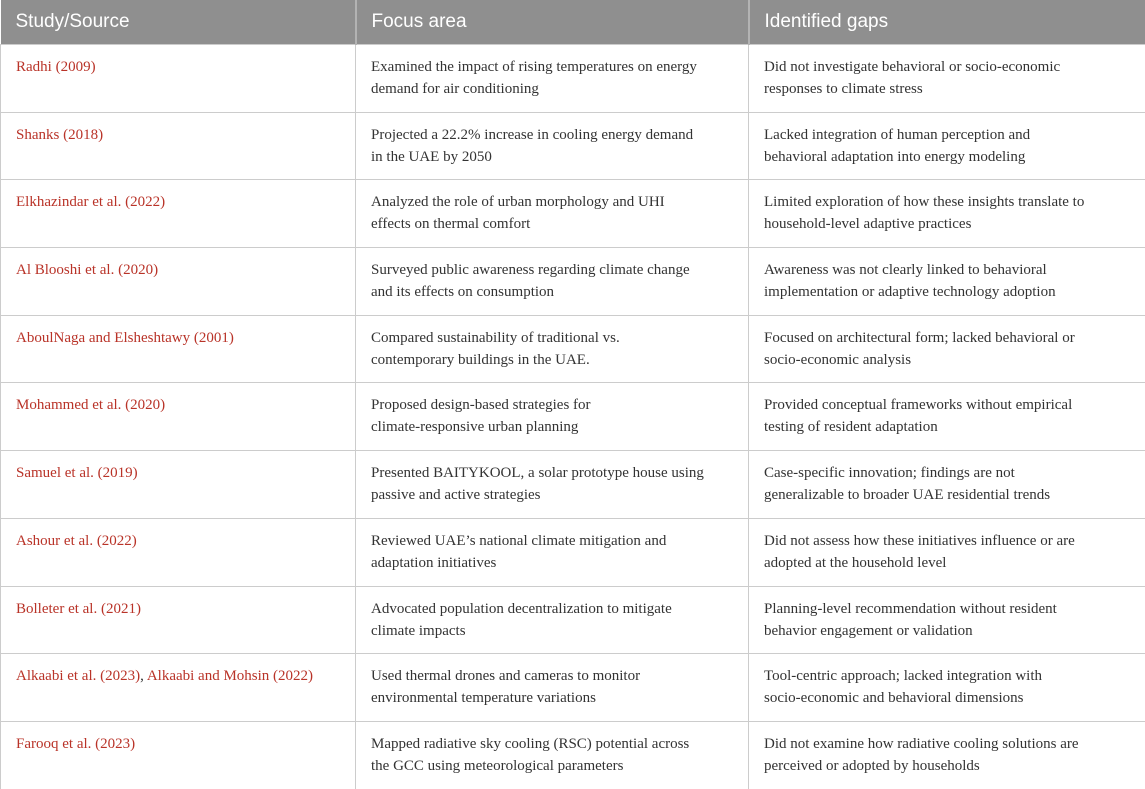 The image size is (1145, 789). Describe the element at coordinates (230, 676) in the screenshot. I see `citation-link: Alkaabi and Mohsin (2022)` at that location.